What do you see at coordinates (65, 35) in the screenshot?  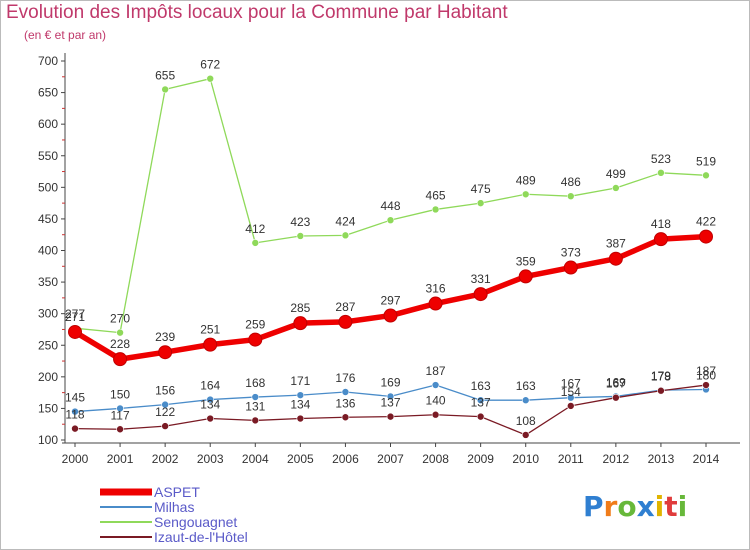 I see `chart-subtitle: (en € et par an)` at bounding box center [65, 35].